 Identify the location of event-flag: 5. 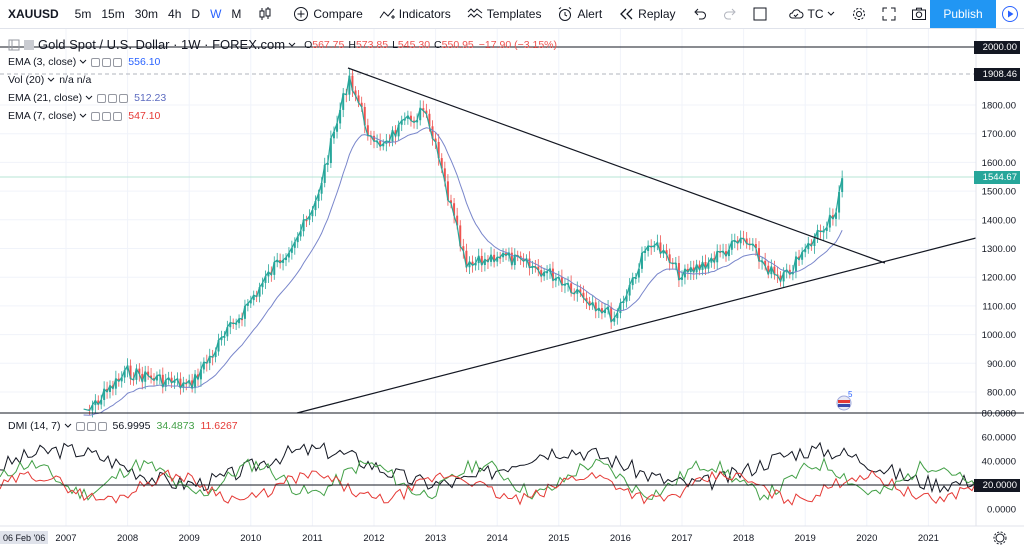
(844, 400).